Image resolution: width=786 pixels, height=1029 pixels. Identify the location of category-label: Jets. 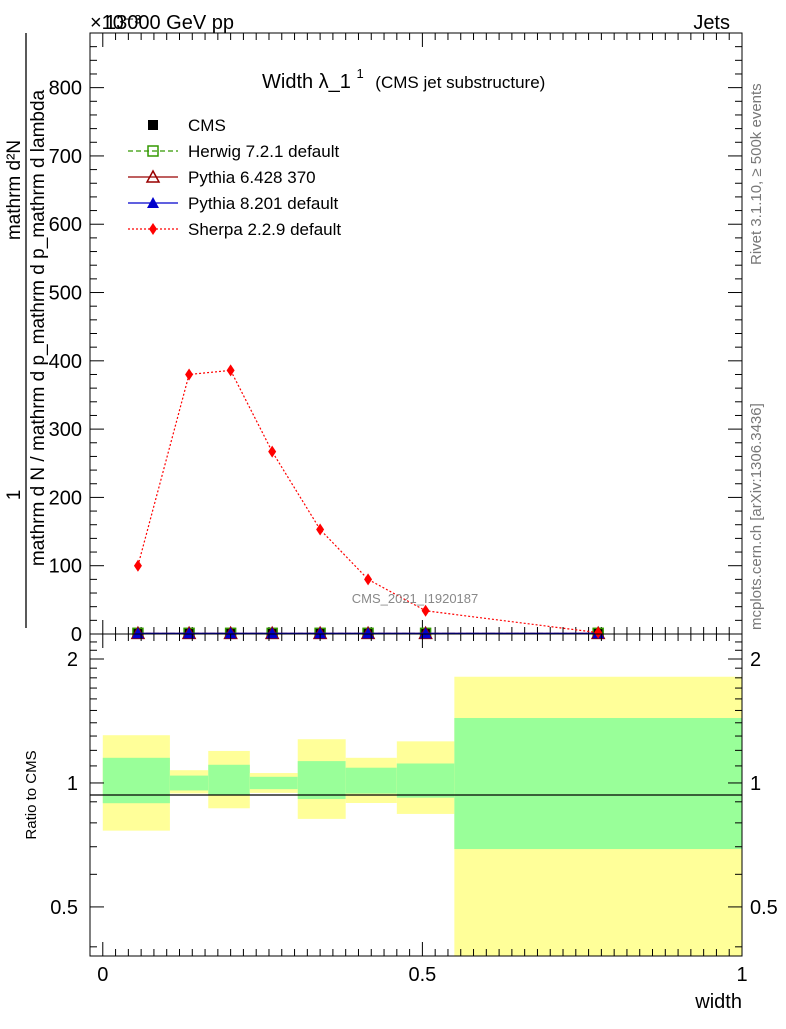
(711, 23).